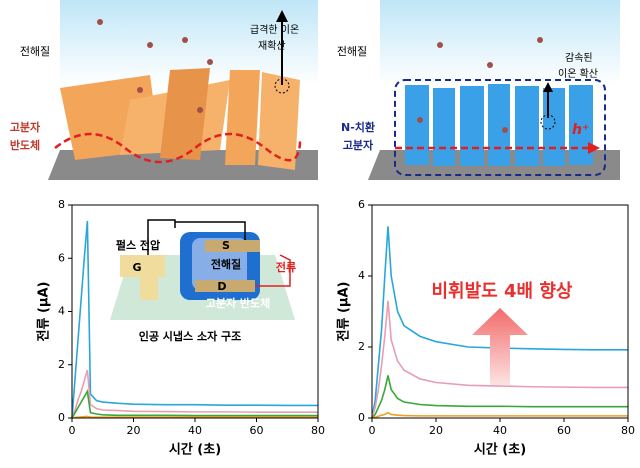 The height and width of the screenshot is (468, 640). What do you see at coordinates (190, 336) in the screenshot?
I see `caption: 인공 시냅스 소자 구조` at bounding box center [190, 336].